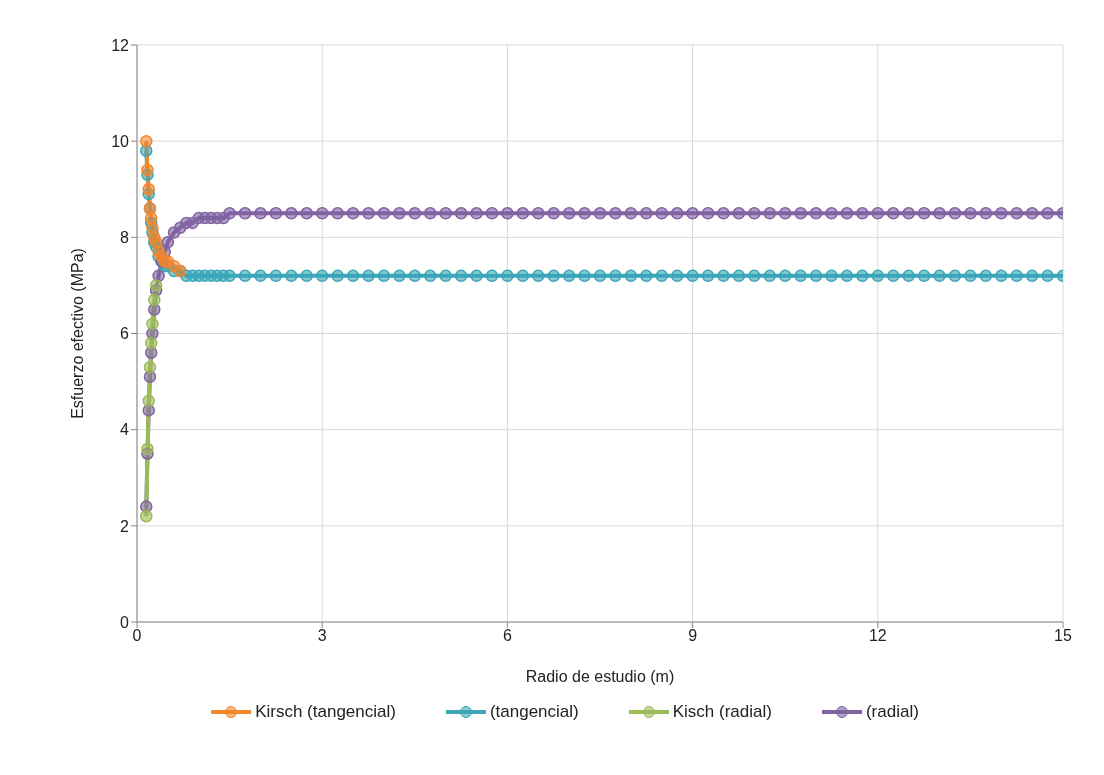  Describe the element at coordinates (877, 636) in the screenshot. I see `x-tick-label: 12` at that location.